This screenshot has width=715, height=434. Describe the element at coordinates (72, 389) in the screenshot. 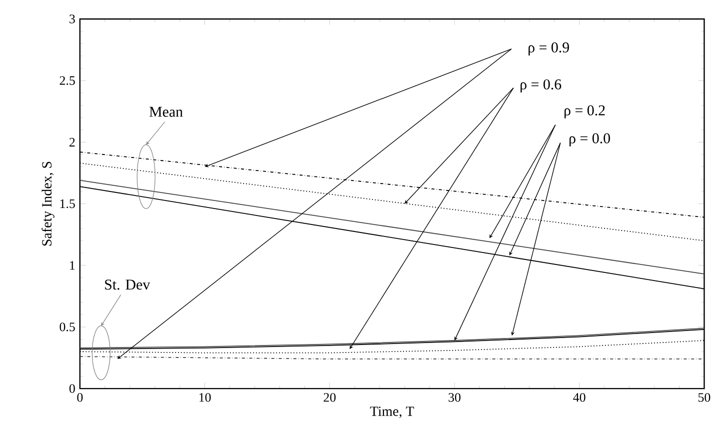

I see `y-tick-label: 0` at that location.